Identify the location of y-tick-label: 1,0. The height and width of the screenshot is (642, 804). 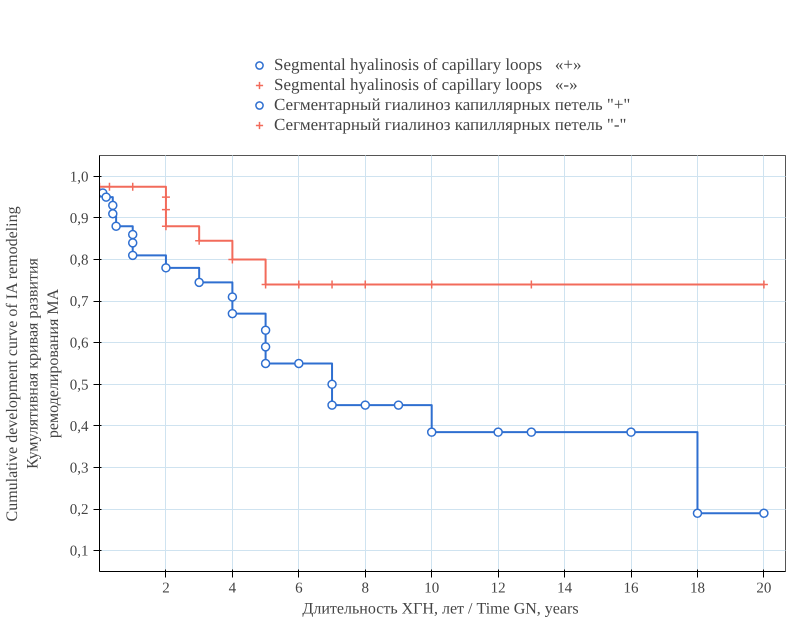
(79, 177).